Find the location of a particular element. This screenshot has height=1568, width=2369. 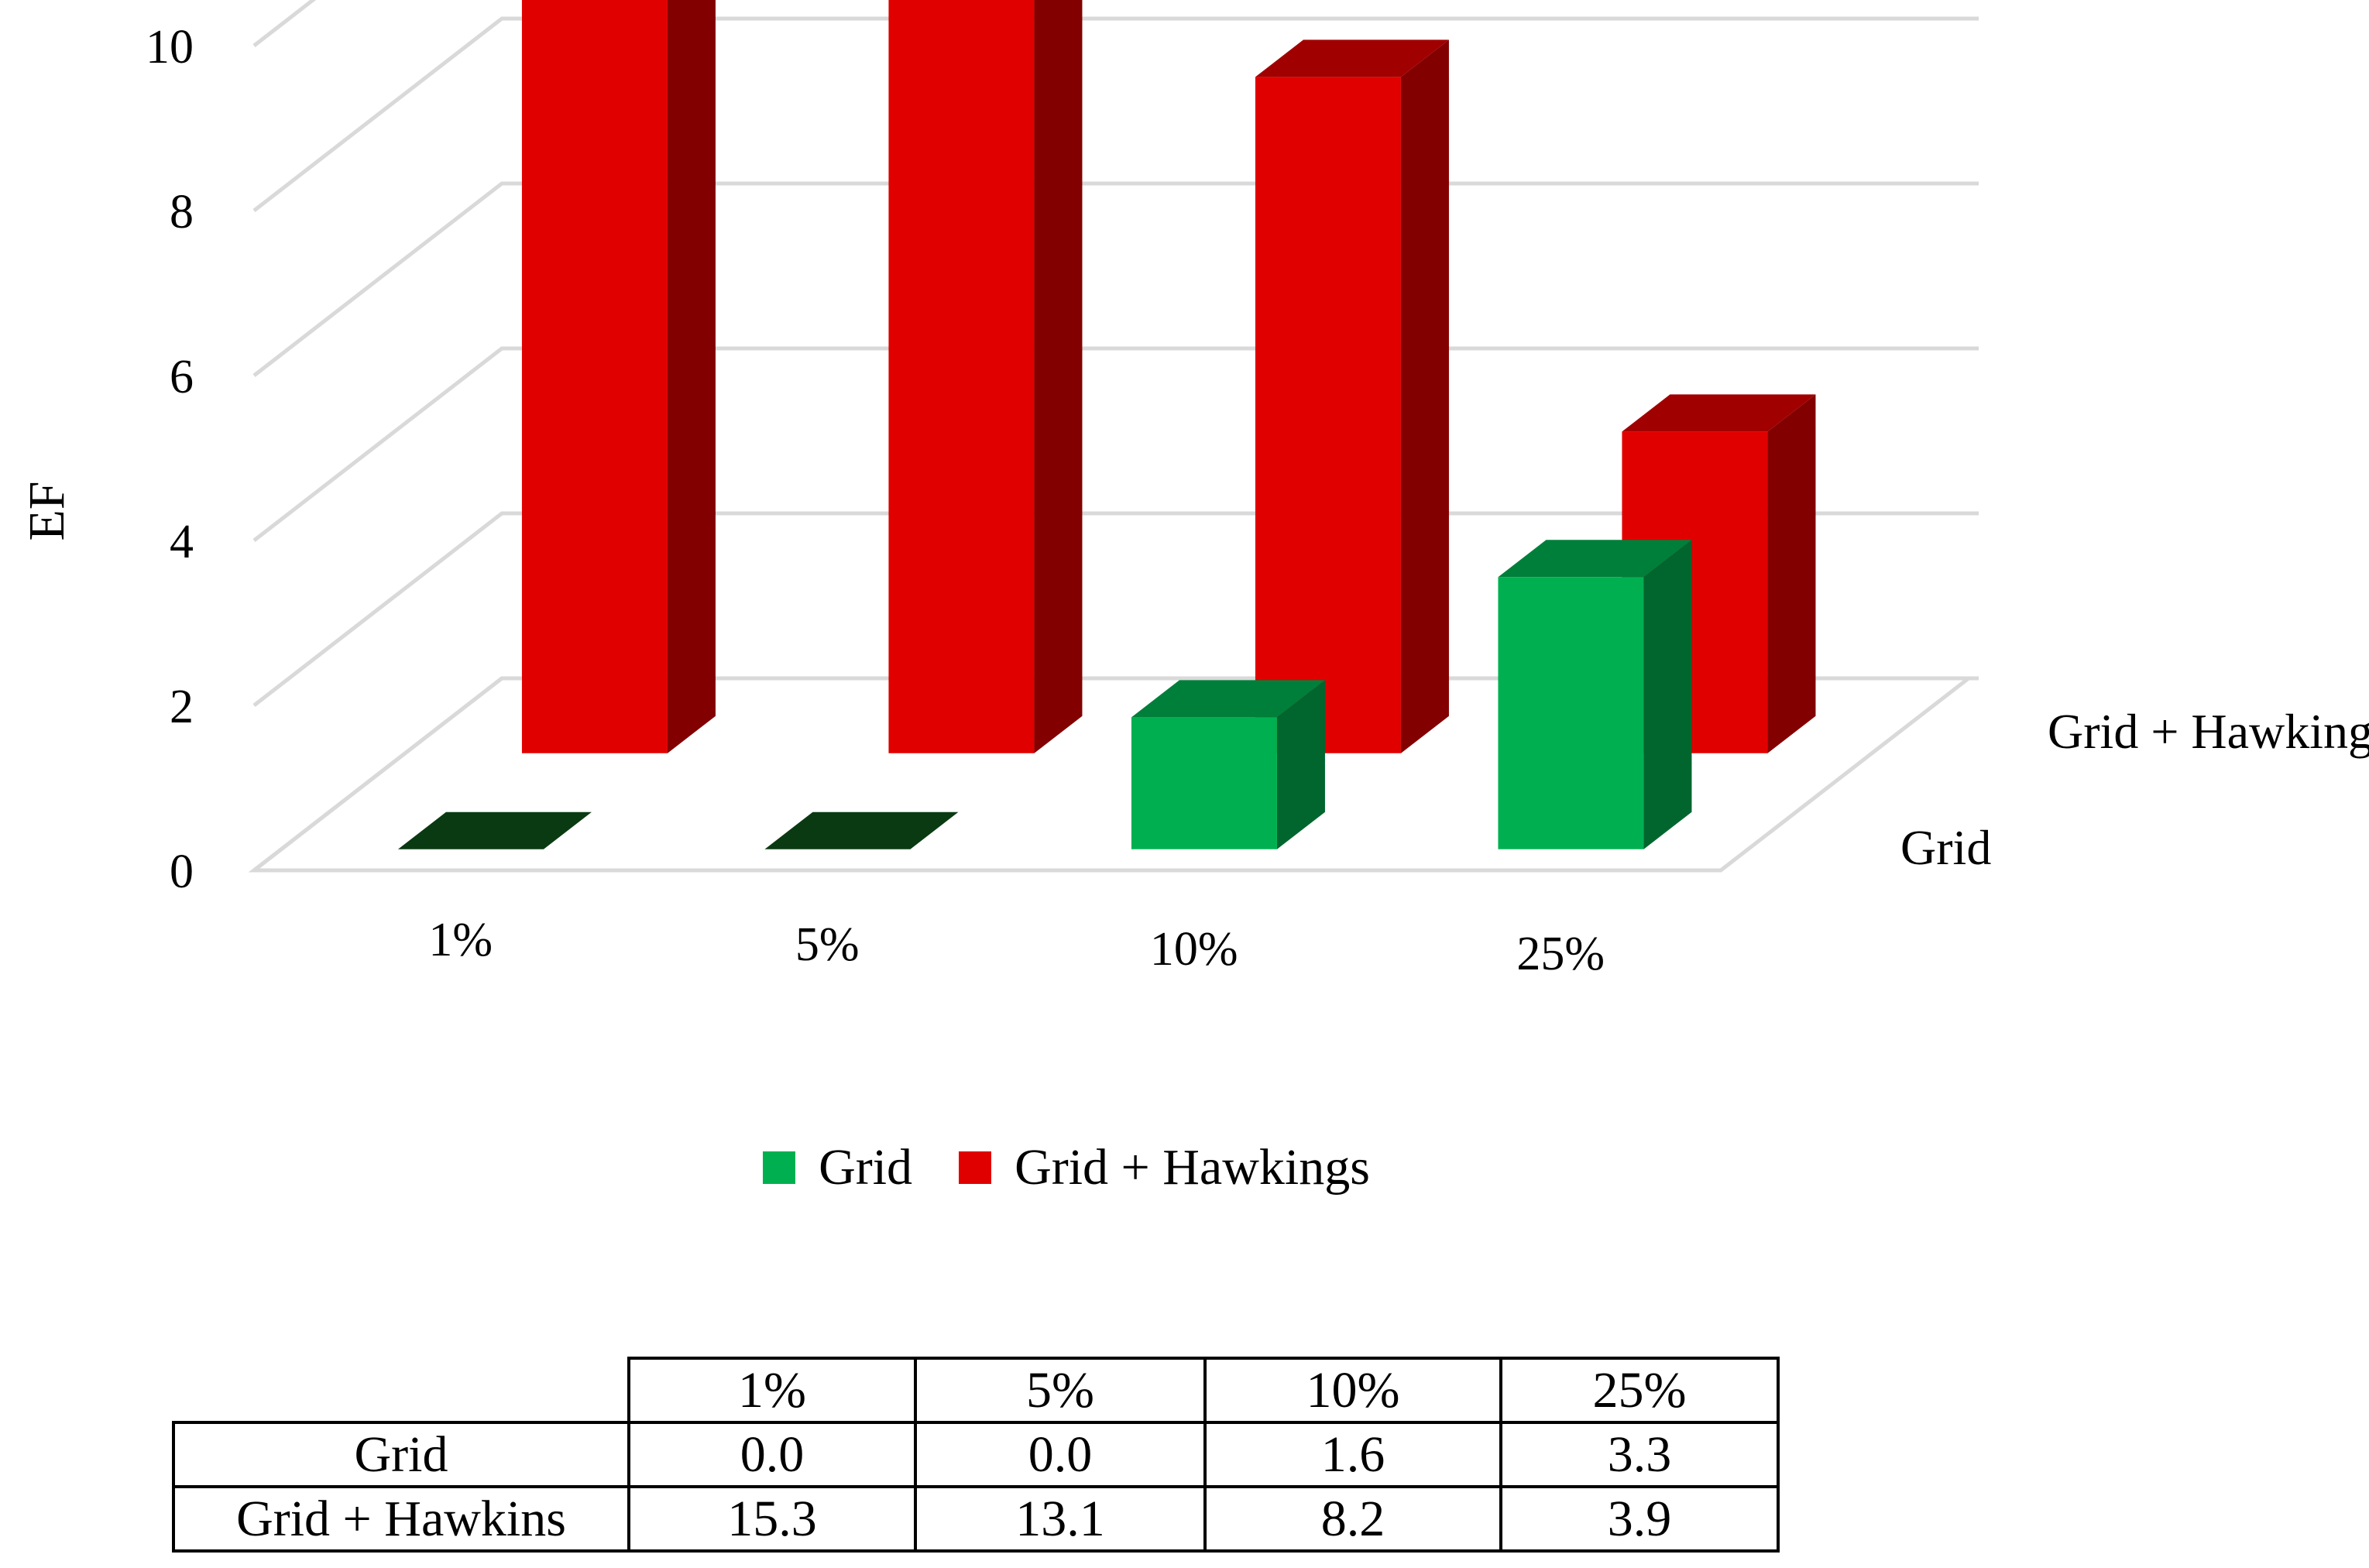

x-tick-labels: 1% 5% 10% 25% is located at coordinates (1017, 947).